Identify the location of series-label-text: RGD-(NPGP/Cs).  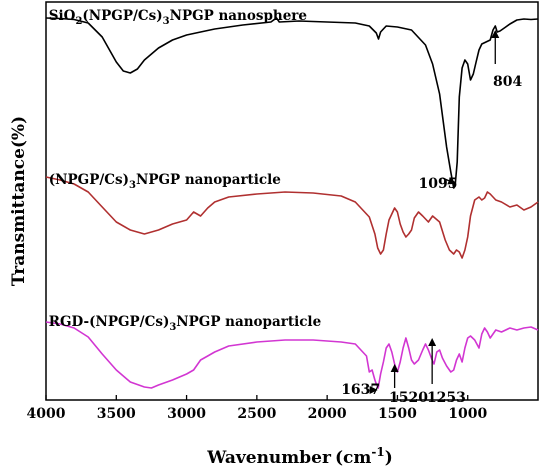
(109, 322).